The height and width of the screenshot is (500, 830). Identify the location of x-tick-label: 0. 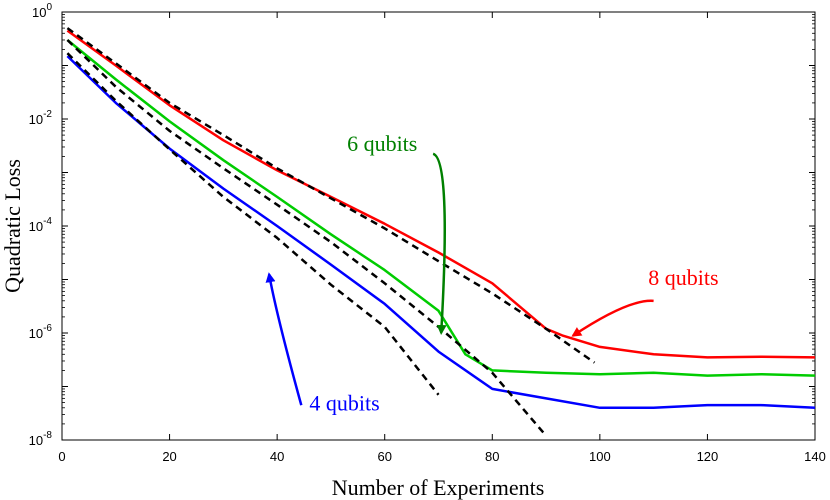
(61, 456).